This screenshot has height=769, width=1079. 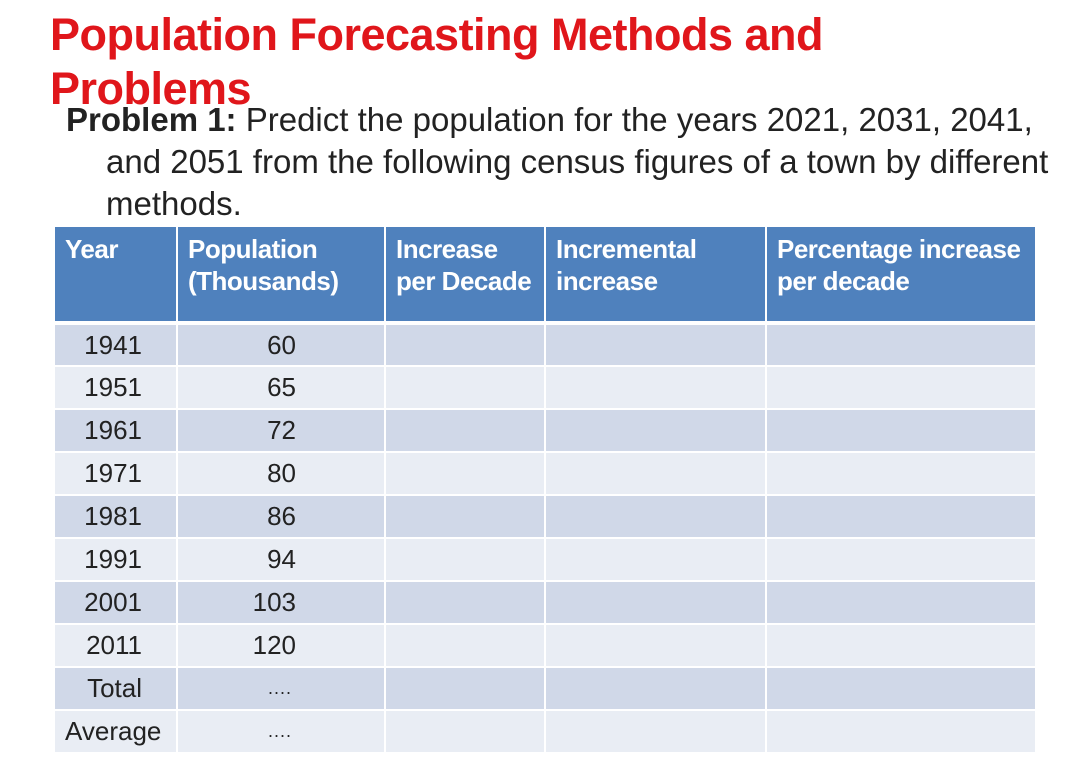 I want to click on table-row: 1981 86, so click(x=545, y=517).